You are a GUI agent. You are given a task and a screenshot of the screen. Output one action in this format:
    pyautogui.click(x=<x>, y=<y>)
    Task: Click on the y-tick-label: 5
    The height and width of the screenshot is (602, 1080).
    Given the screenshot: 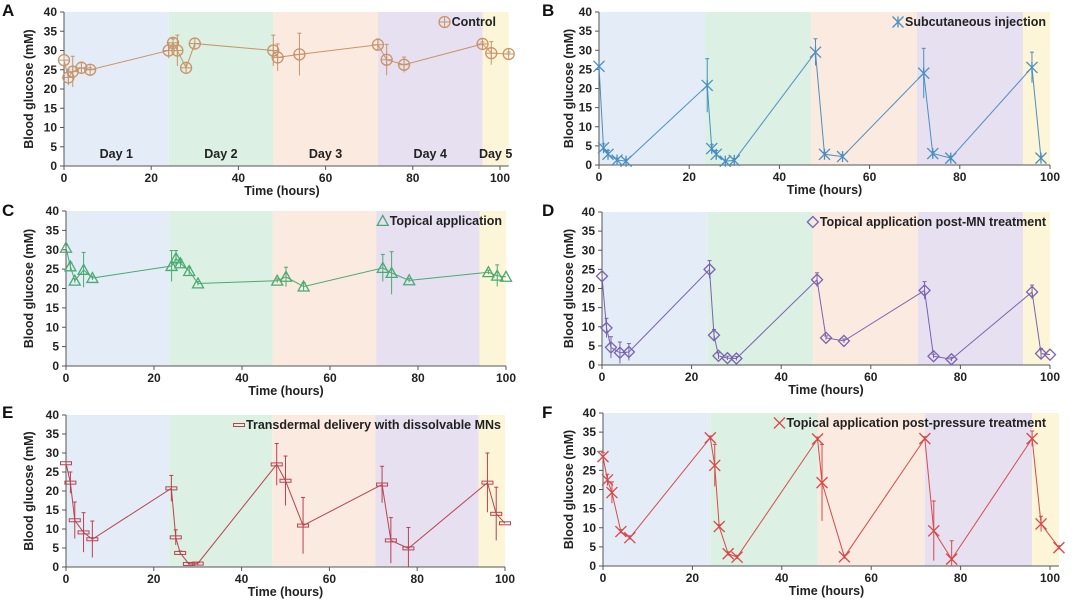 What is the action you would take?
    pyautogui.click(x=592, y=547)
    